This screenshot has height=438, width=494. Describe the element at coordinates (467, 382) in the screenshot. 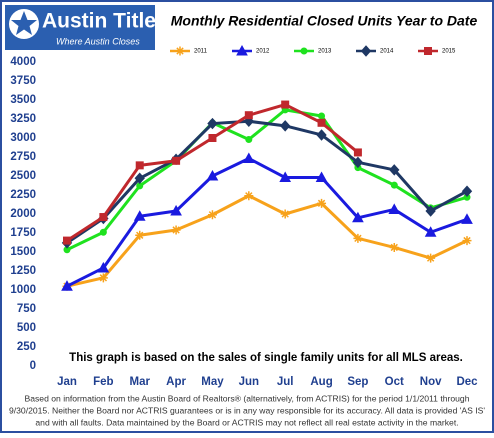

I see `x-tick-label: Dec` at that location.